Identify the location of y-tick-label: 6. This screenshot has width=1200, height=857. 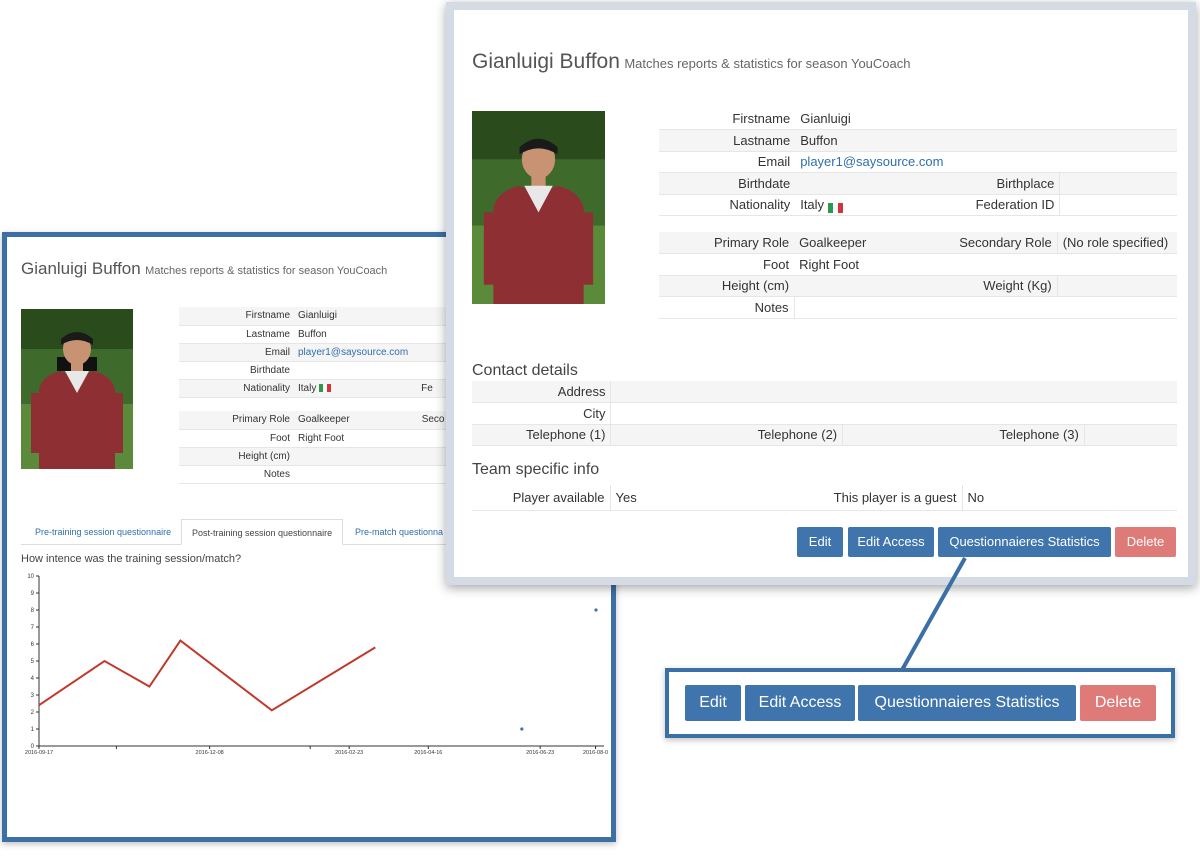
(33, 645).